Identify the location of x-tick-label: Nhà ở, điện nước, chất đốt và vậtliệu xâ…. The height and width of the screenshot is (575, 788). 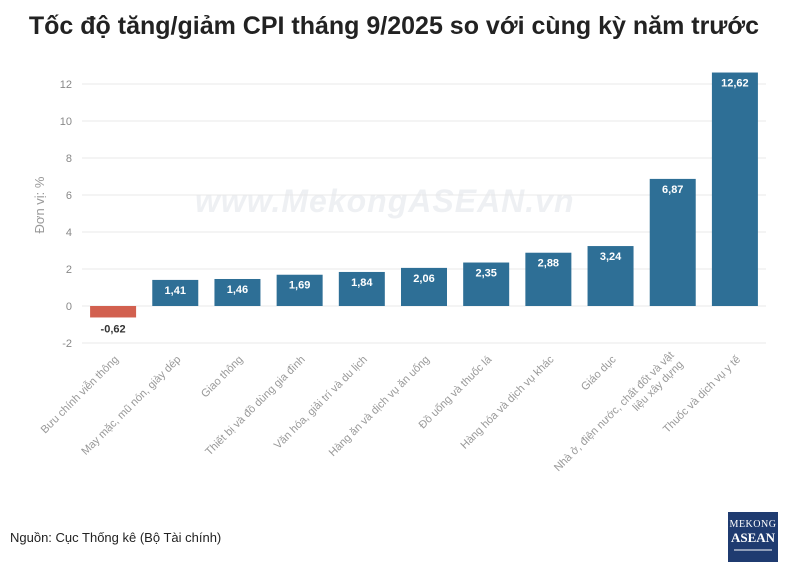
(619, 416).